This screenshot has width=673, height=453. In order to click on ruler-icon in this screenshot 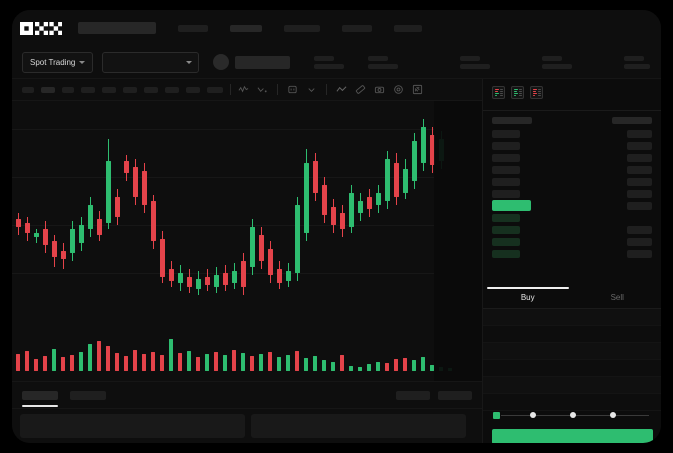, I will do `click(360, 89)`.